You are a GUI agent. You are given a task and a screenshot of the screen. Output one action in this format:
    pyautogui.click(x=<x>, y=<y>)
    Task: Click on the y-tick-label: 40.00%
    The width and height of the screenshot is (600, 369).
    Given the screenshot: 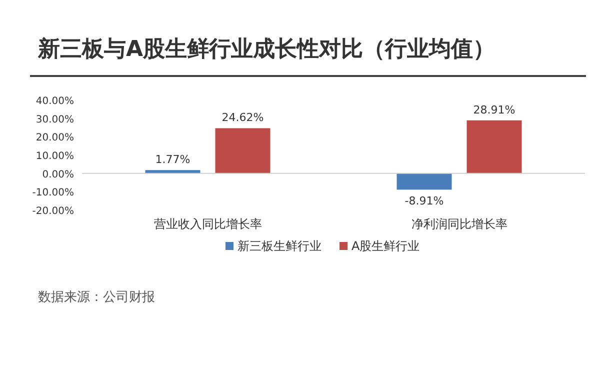 What is the action you would take?
    pyautogui.click(x=55, y=101)
    